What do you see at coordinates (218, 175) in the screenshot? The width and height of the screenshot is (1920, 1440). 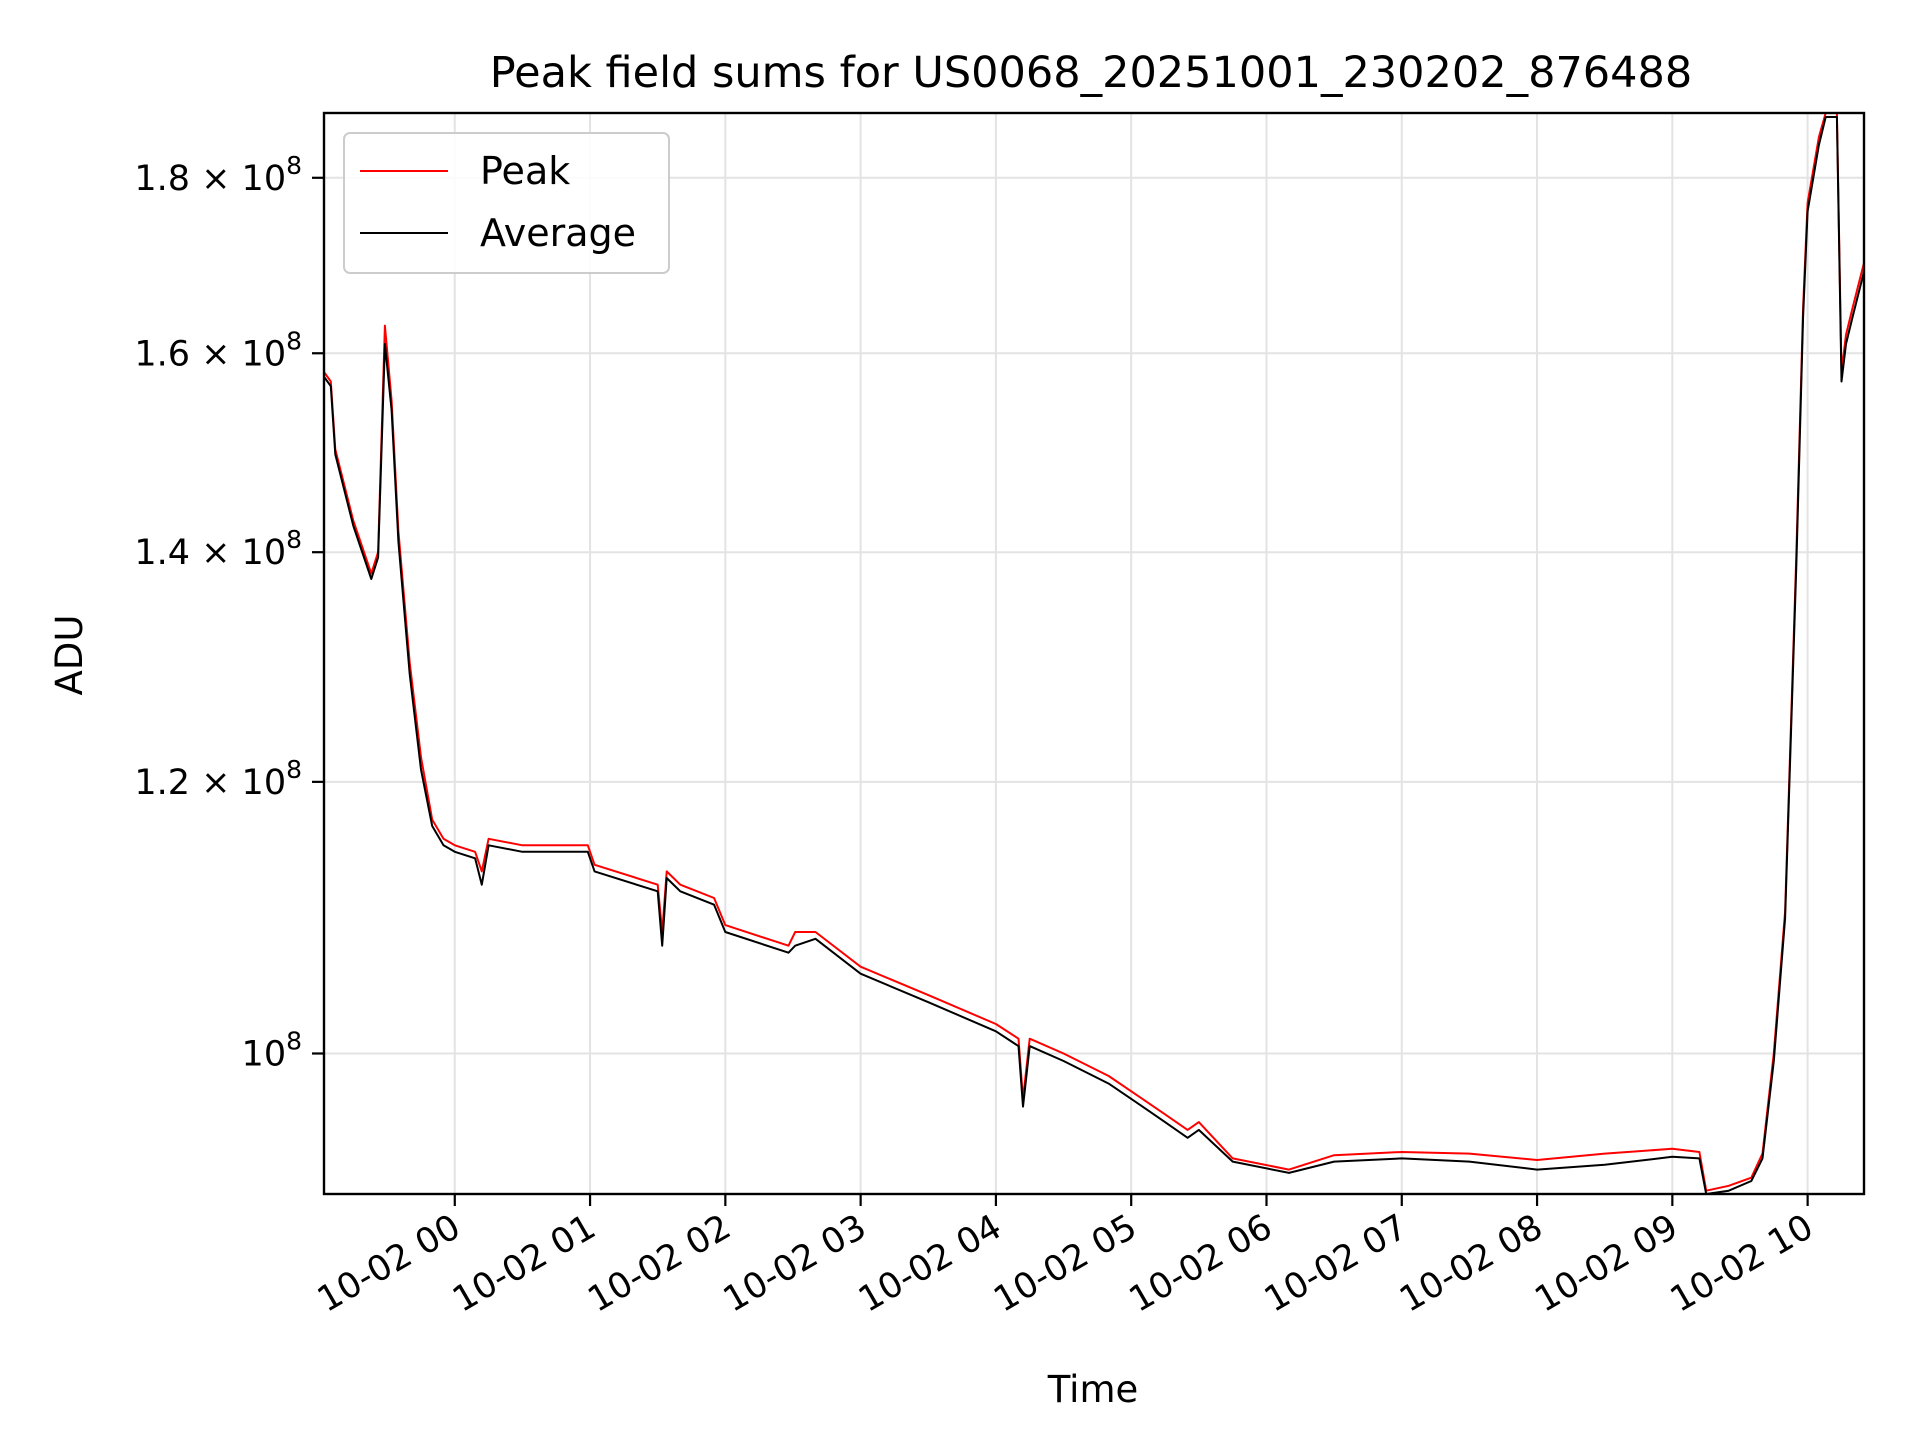 I see `y-tick-label: 1.8 × 108` at bounding box center [218, 175].